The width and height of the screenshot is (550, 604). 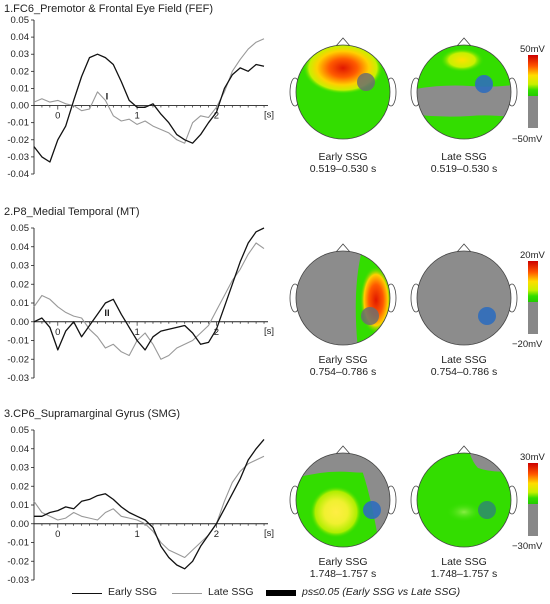 I want to click on topomap-p8-early, so click(x=343, y=294).